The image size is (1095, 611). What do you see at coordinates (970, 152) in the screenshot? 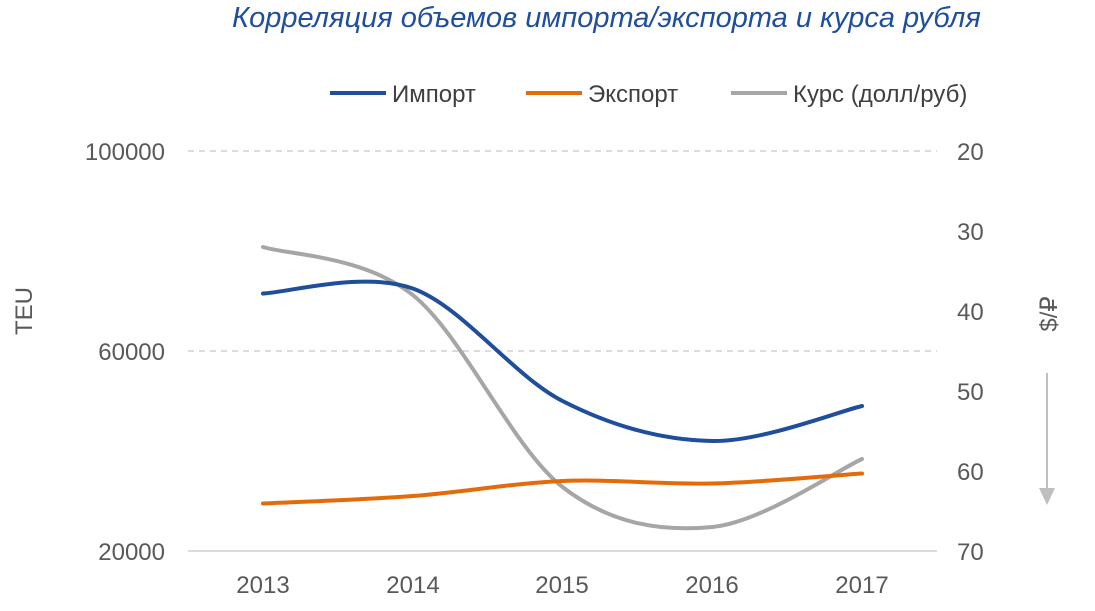
I see `y2-tick-label: 20` at bounding box center [970, 152].